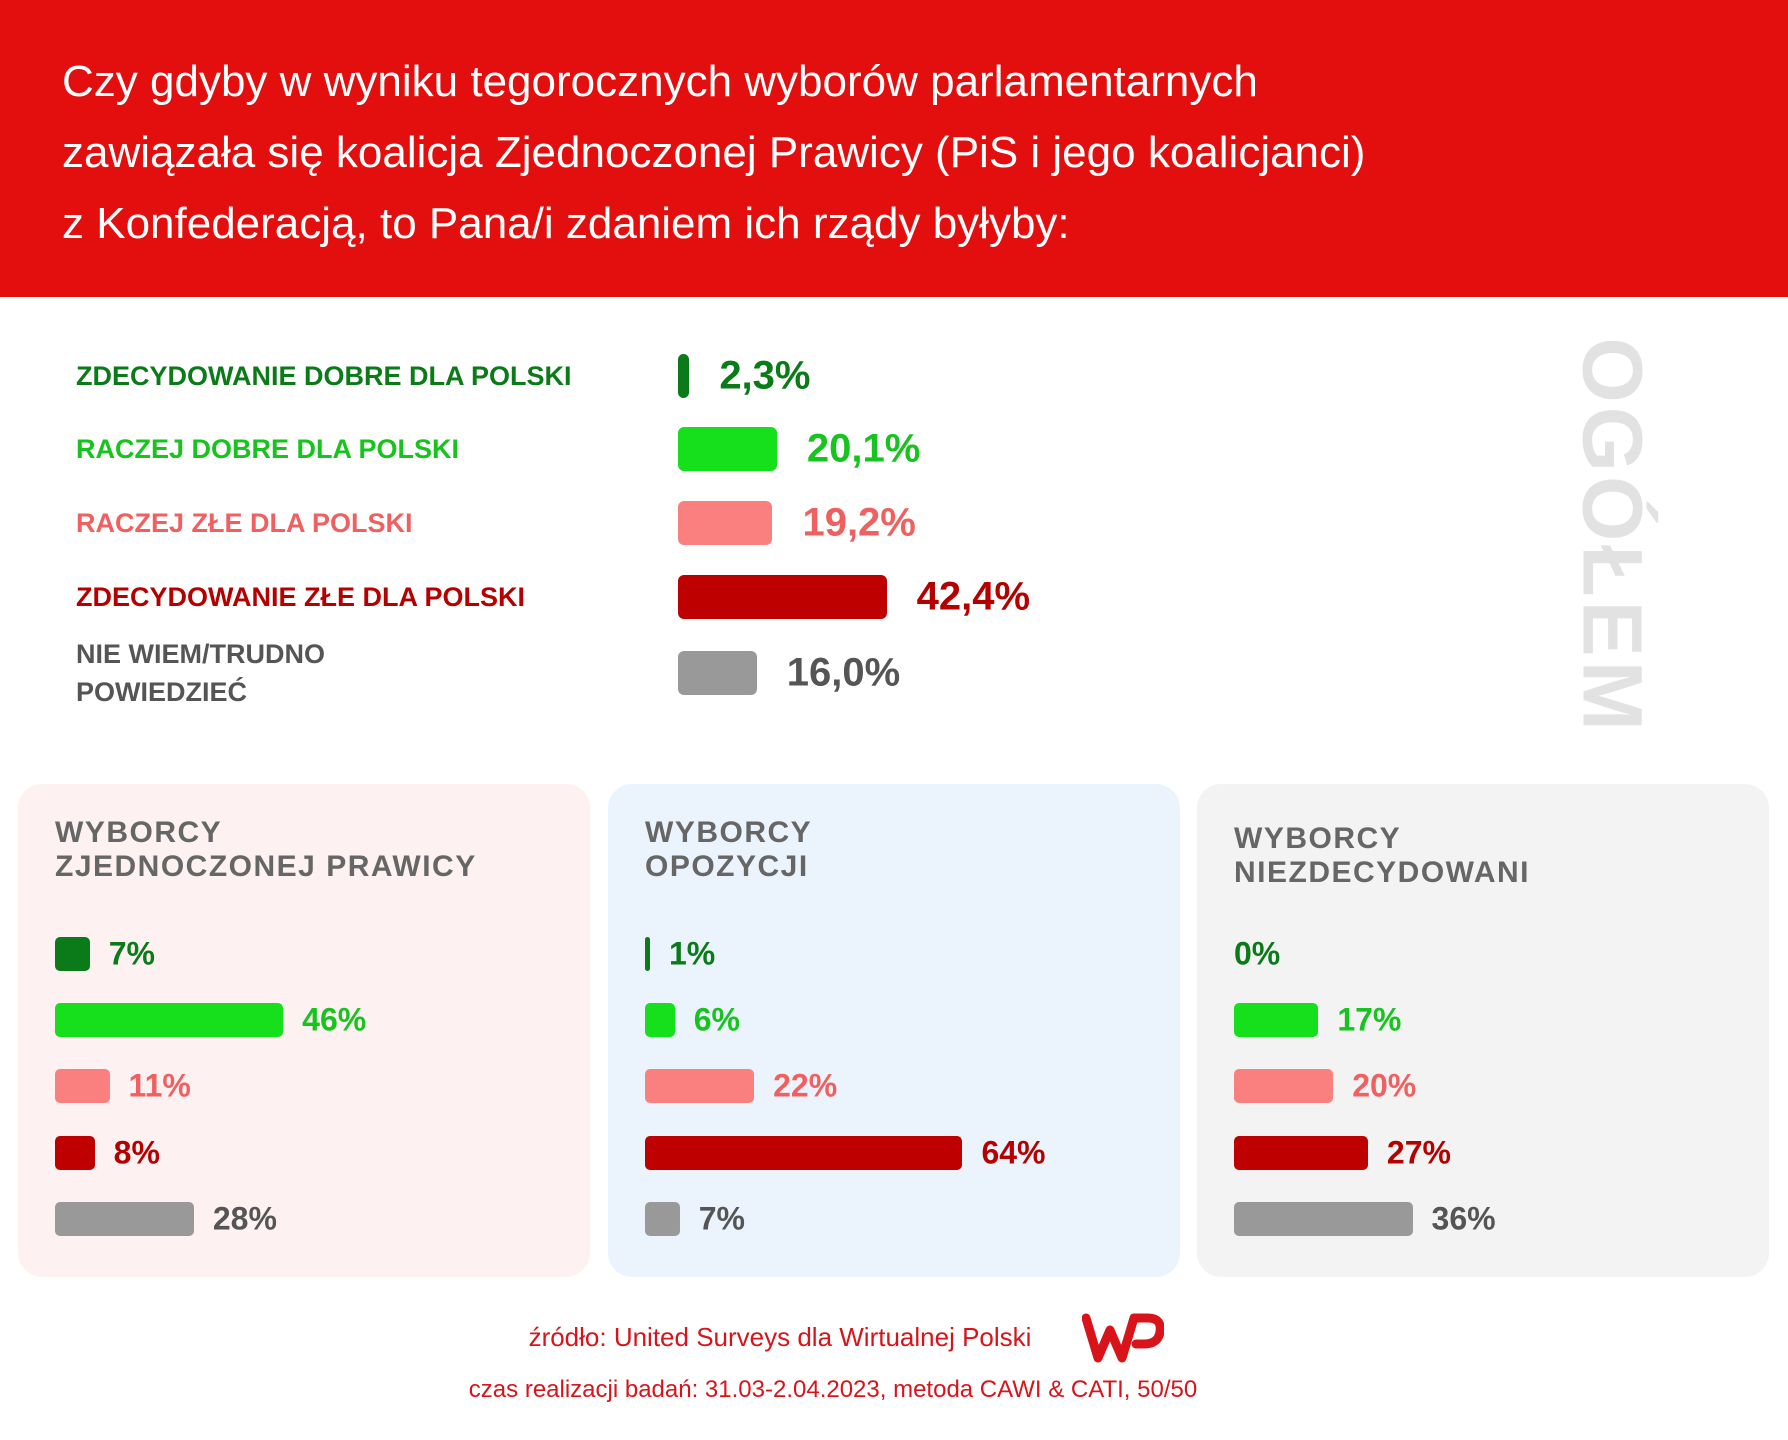 The image size is (1788, 1440). I want to click on category-label: ZDECYDOWANIE DOBRE DLA POLSKI, so click(324, 376).